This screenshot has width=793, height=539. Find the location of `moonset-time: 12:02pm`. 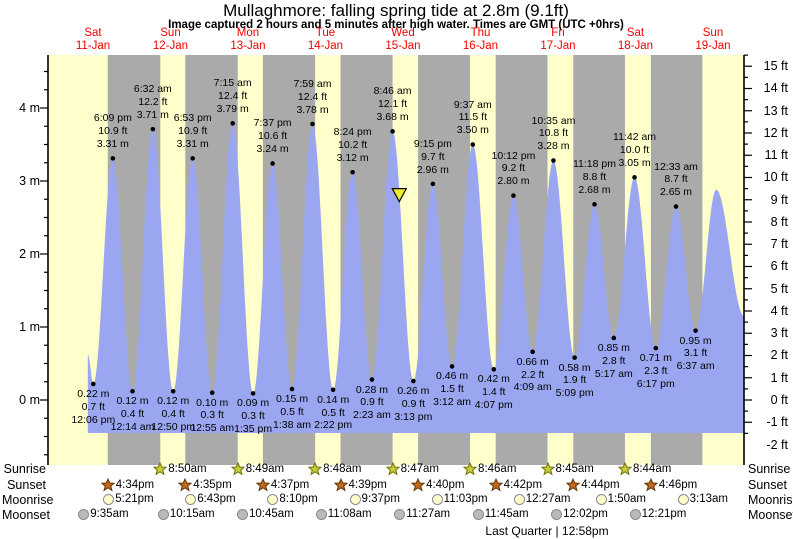

moonset-time: 12:02pm is located at coordinates (585, 514).